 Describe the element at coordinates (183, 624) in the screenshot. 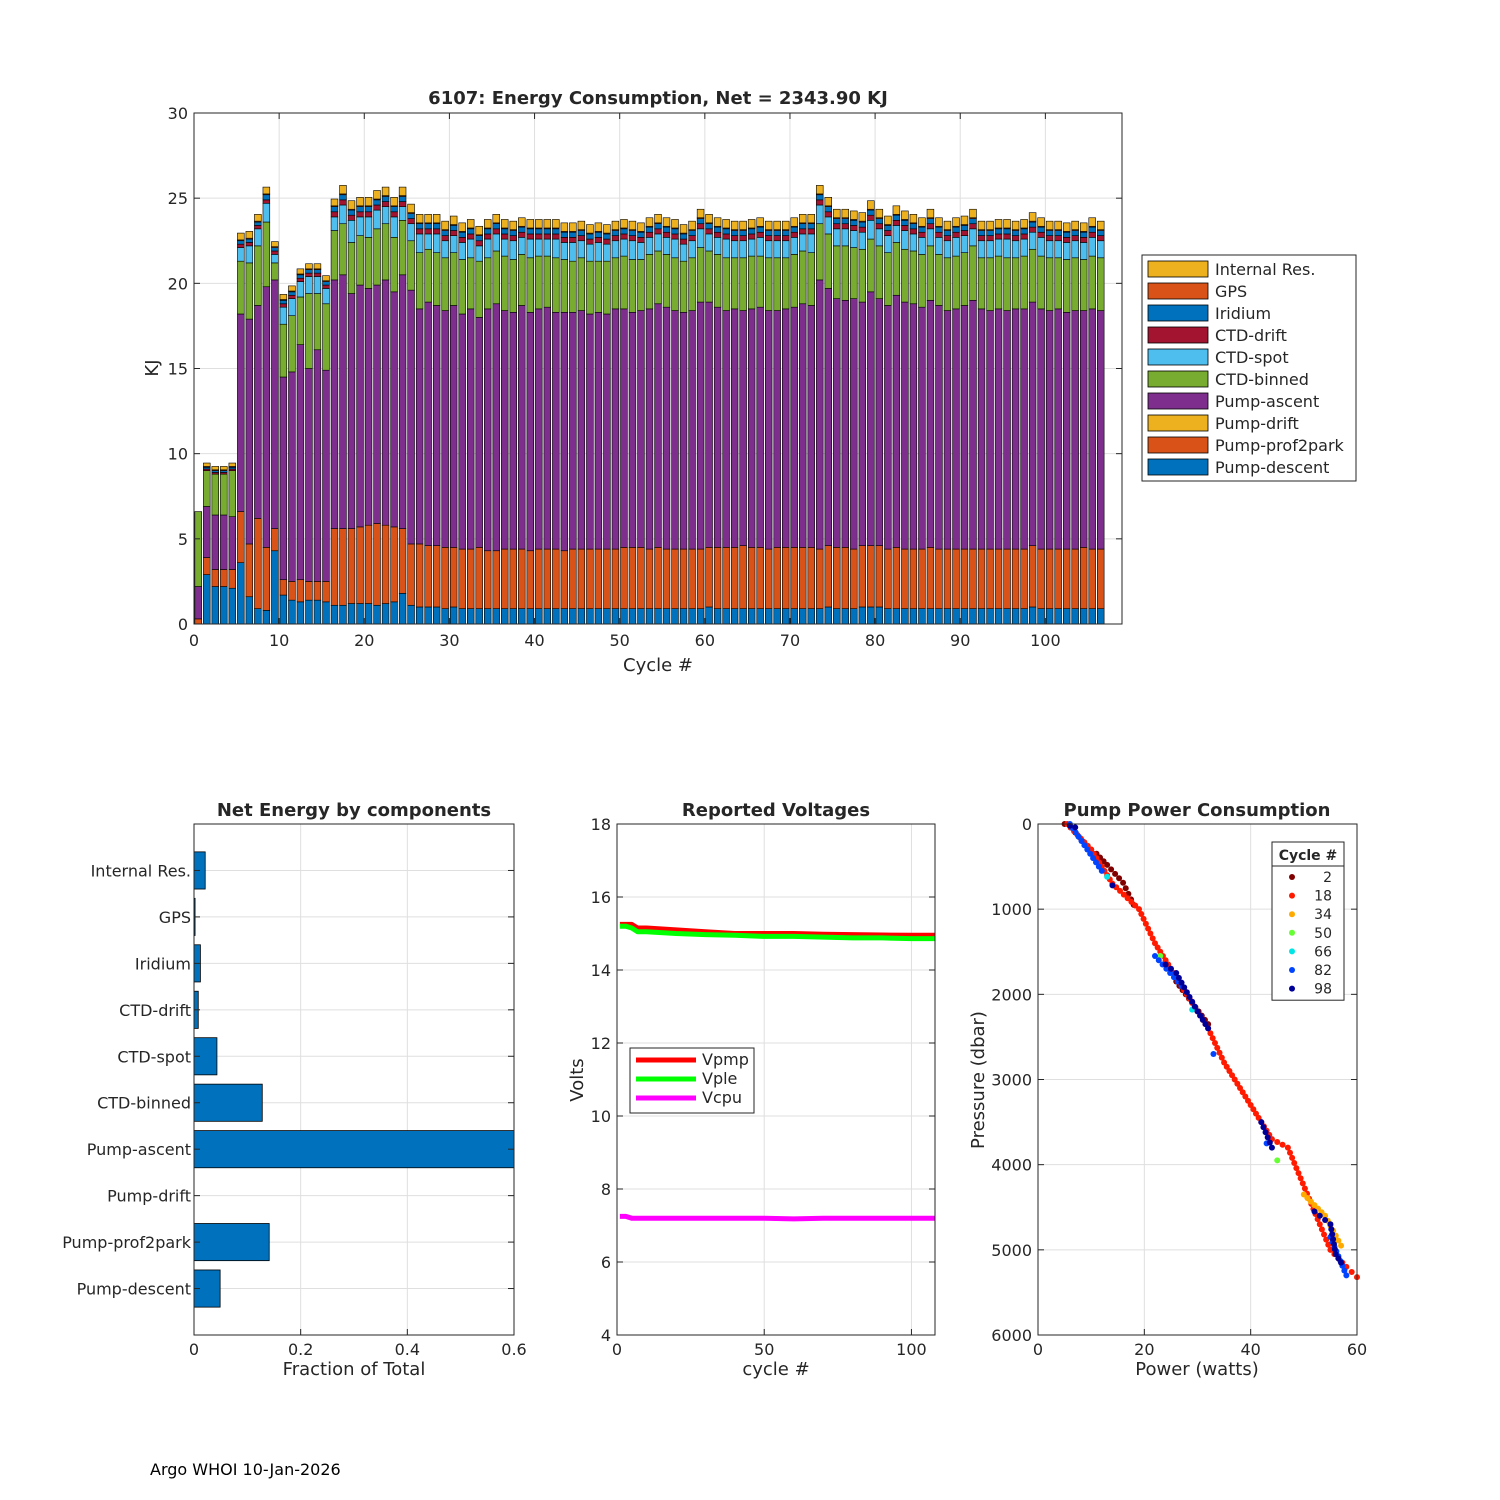

I see `y-tick-label: 0` at that location.